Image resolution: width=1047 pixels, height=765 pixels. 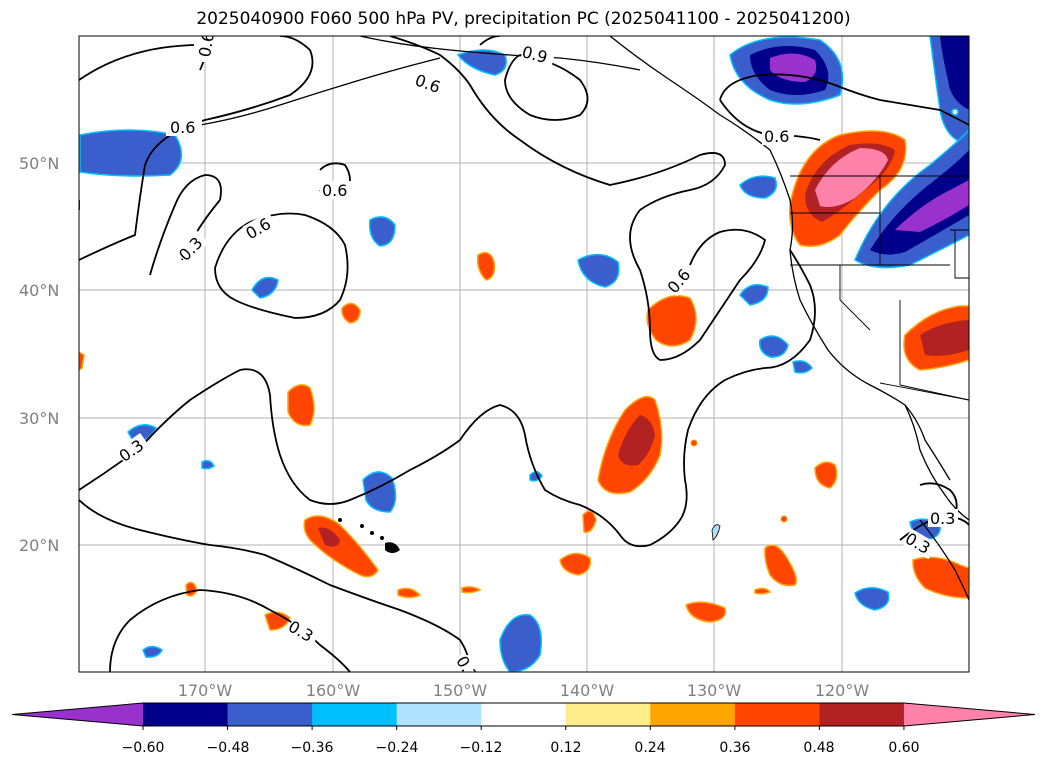 I want to click on baja-coast, so click(x=927, y=442).